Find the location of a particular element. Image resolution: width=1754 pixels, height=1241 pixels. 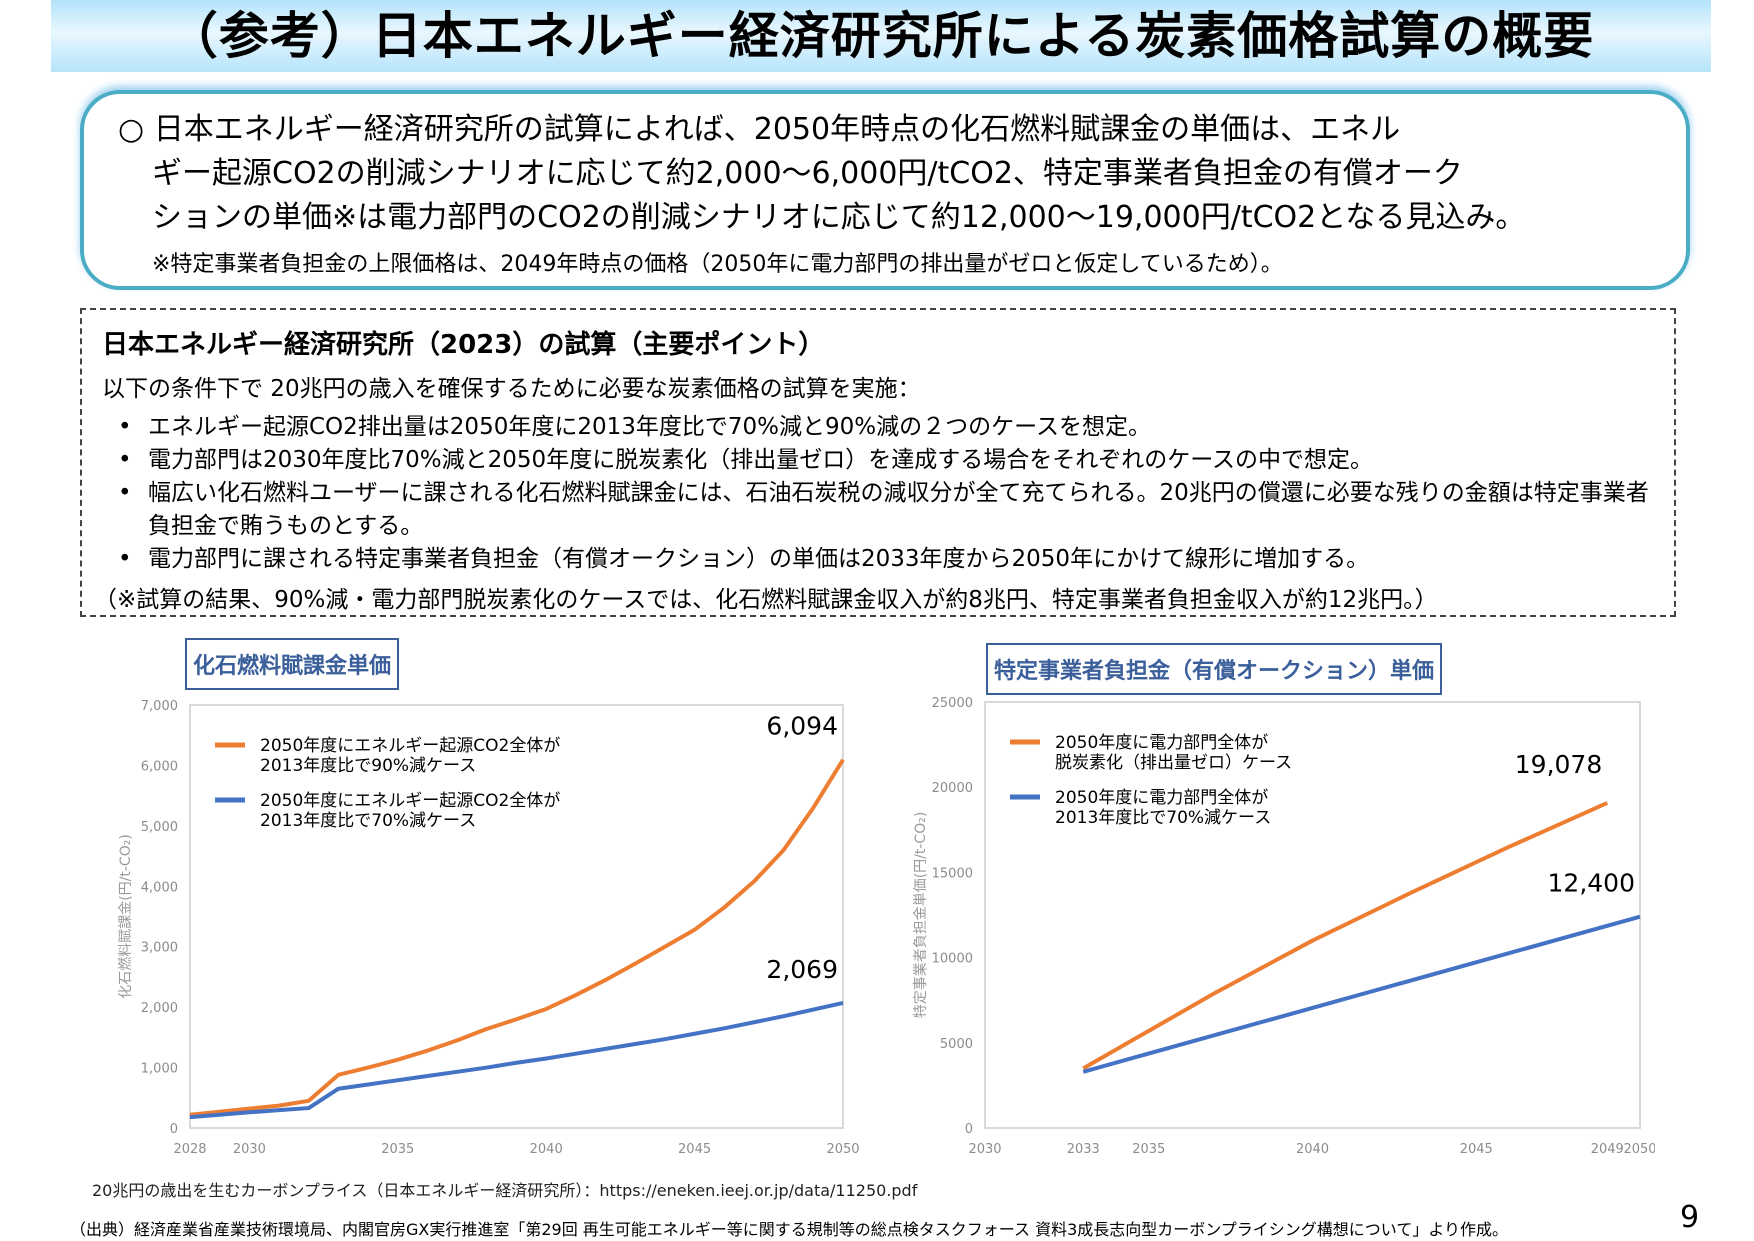

y-tick-label: 15000 is located at coordinates (952, 873).